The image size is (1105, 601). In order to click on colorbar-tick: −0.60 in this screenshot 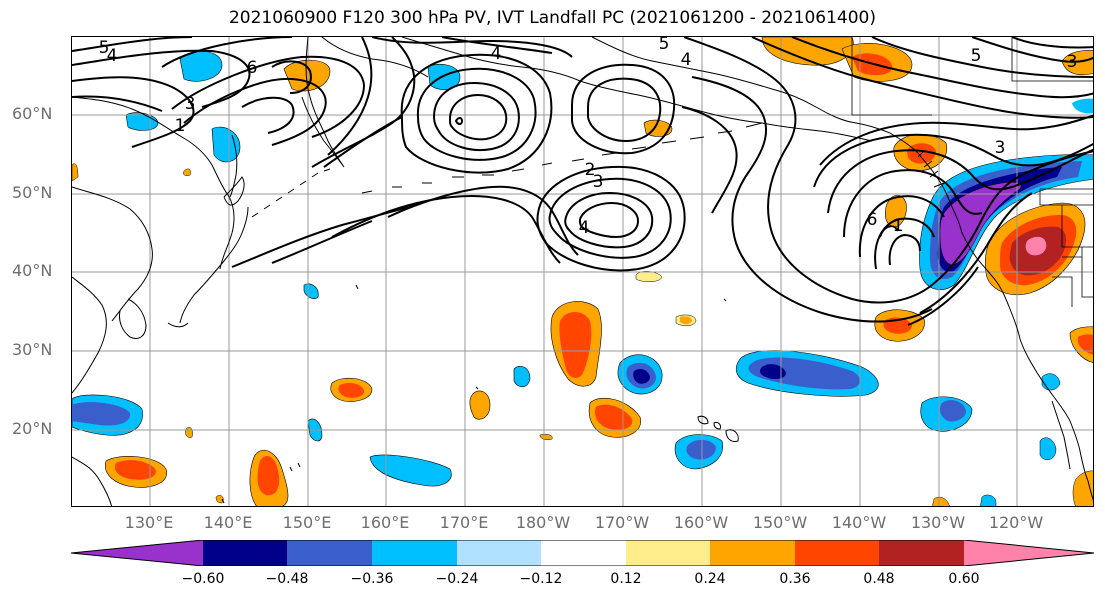, I will do `click(203, 579)`.